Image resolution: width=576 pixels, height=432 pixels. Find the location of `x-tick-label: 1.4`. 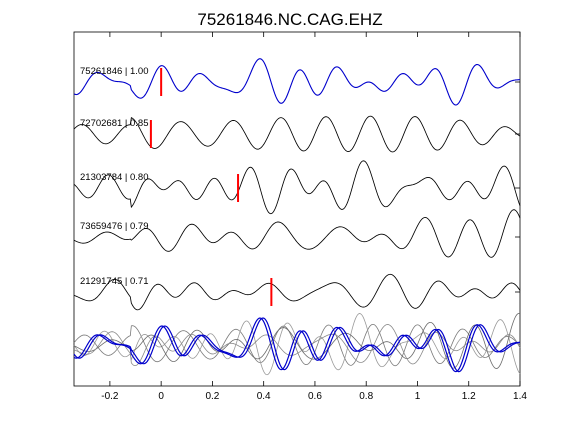

x-tick-label: 1.4 is located at coordinates (520, 396).